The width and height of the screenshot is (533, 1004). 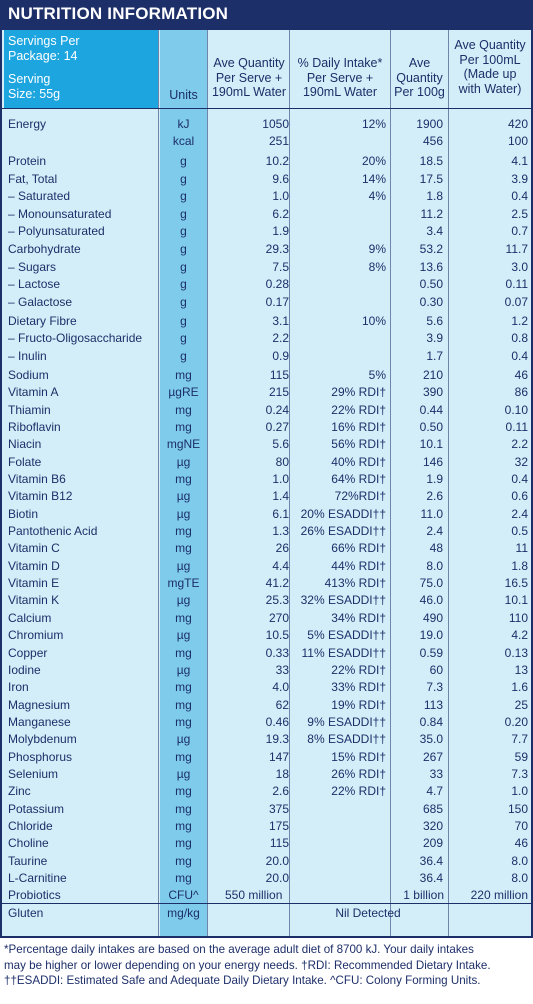 What do you see at coordinates (36, 635) in the screenshot?
I see `nutrient-name: Chromium` at bounding box center [36, 635].